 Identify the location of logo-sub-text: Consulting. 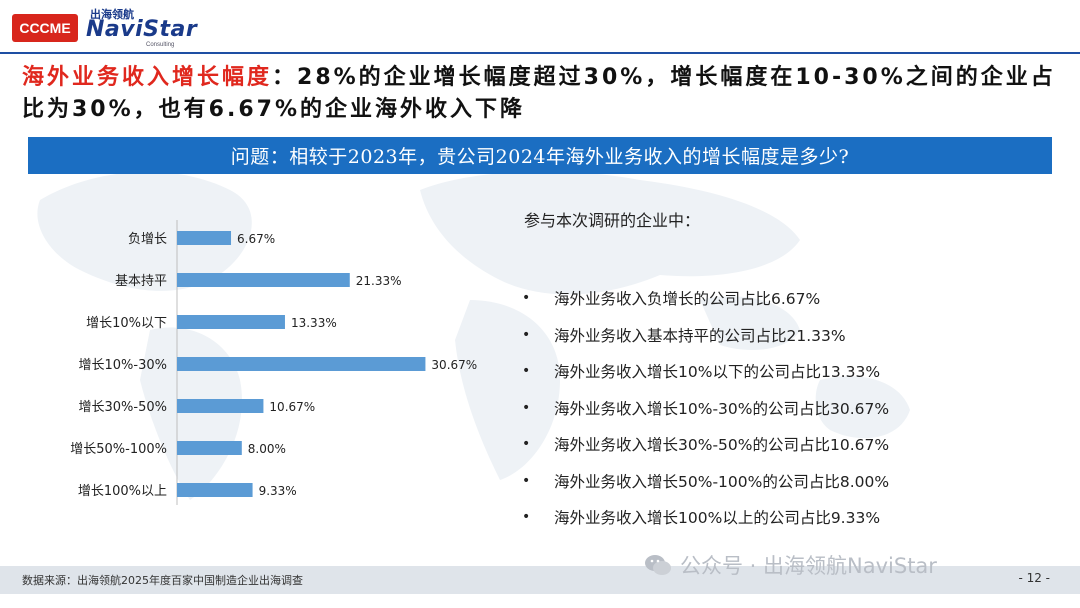
(160, 45).